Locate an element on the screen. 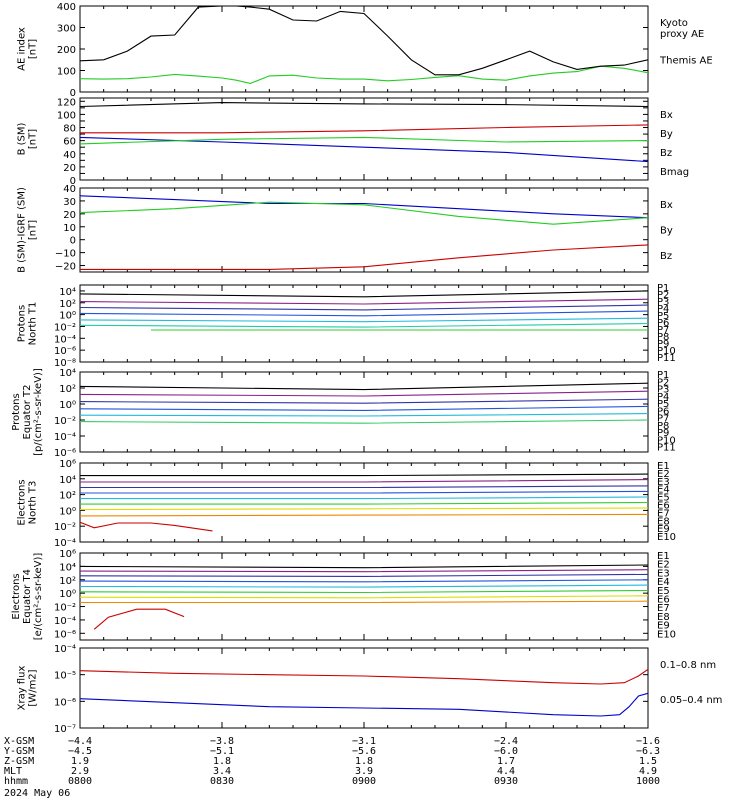 The height and width of the screenshot is (800, 750). ephemeris-value: 1.9 is located at coordinates (80, 761).